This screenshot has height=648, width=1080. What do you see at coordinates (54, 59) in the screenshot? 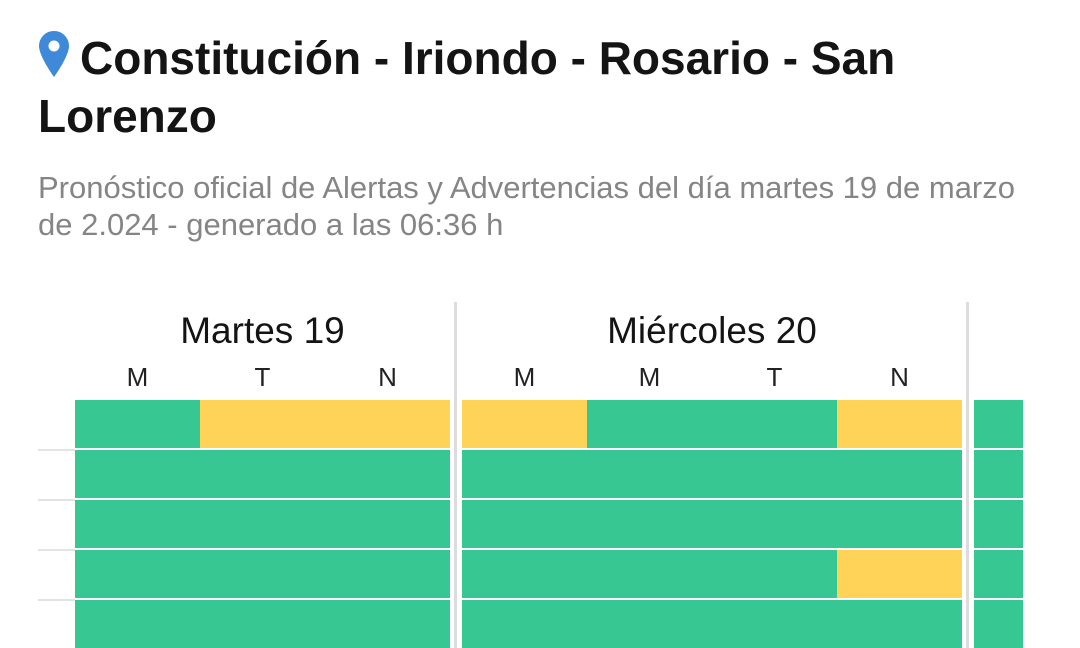
I see `map-pin-icon` at bounding box center [54, 59].